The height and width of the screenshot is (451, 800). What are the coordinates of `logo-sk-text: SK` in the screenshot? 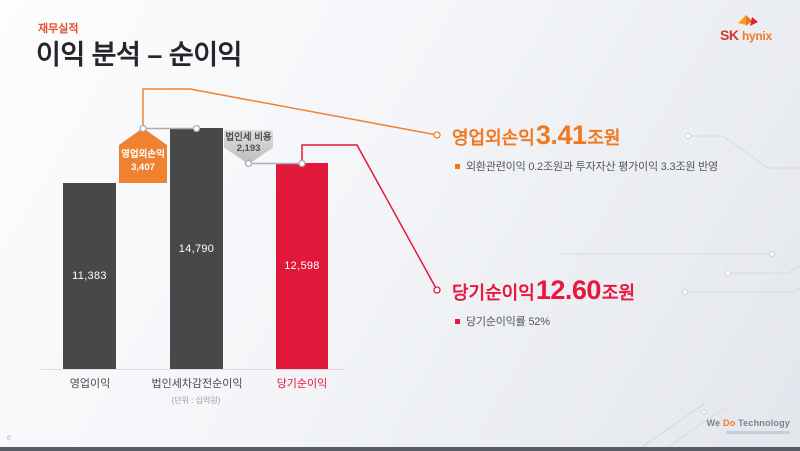 It's located at (729, 35).